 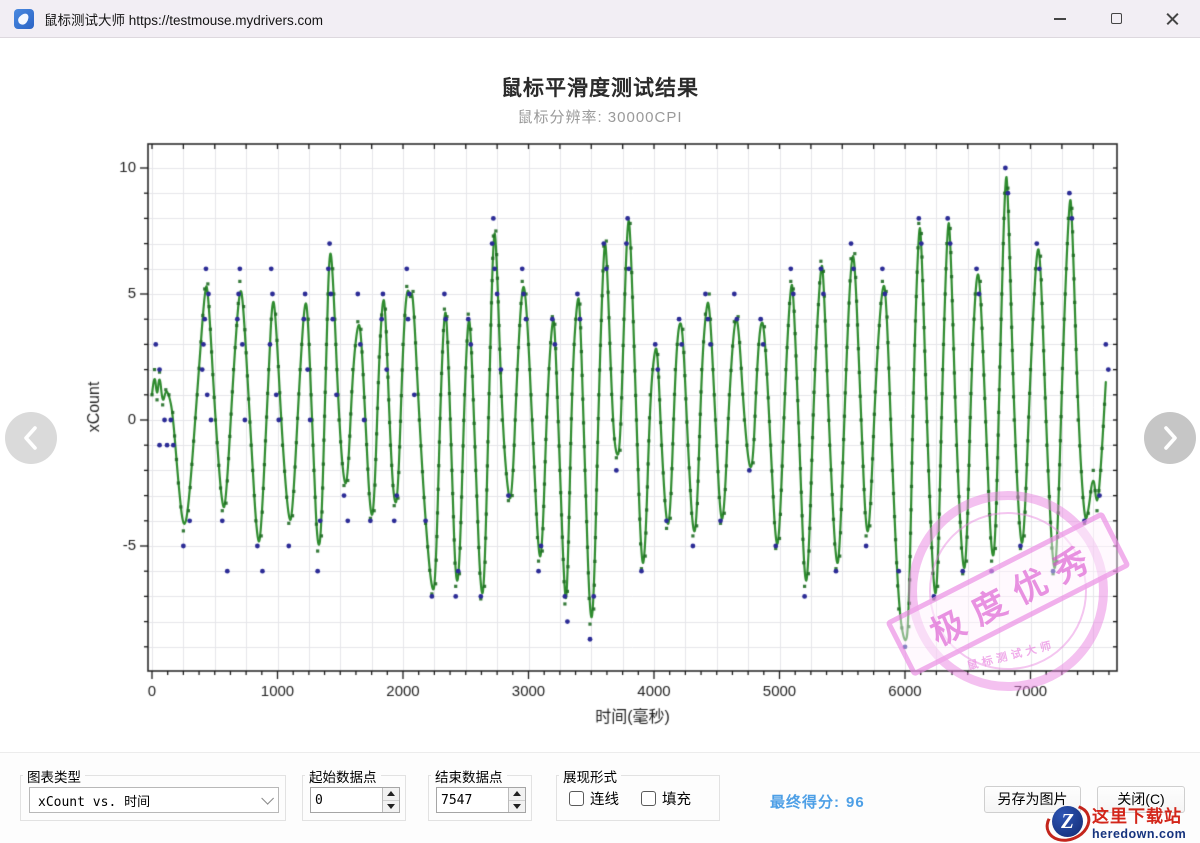 I want to click on logo-orb-icon: Z, so click(x=1068, y=820).